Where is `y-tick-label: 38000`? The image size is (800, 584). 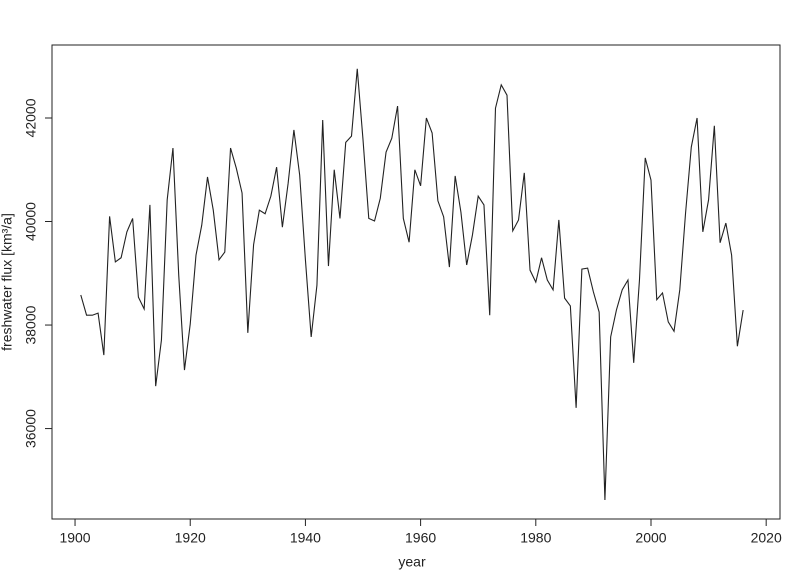
y-tick-label: 38000 is located at coordinates (31, 324).